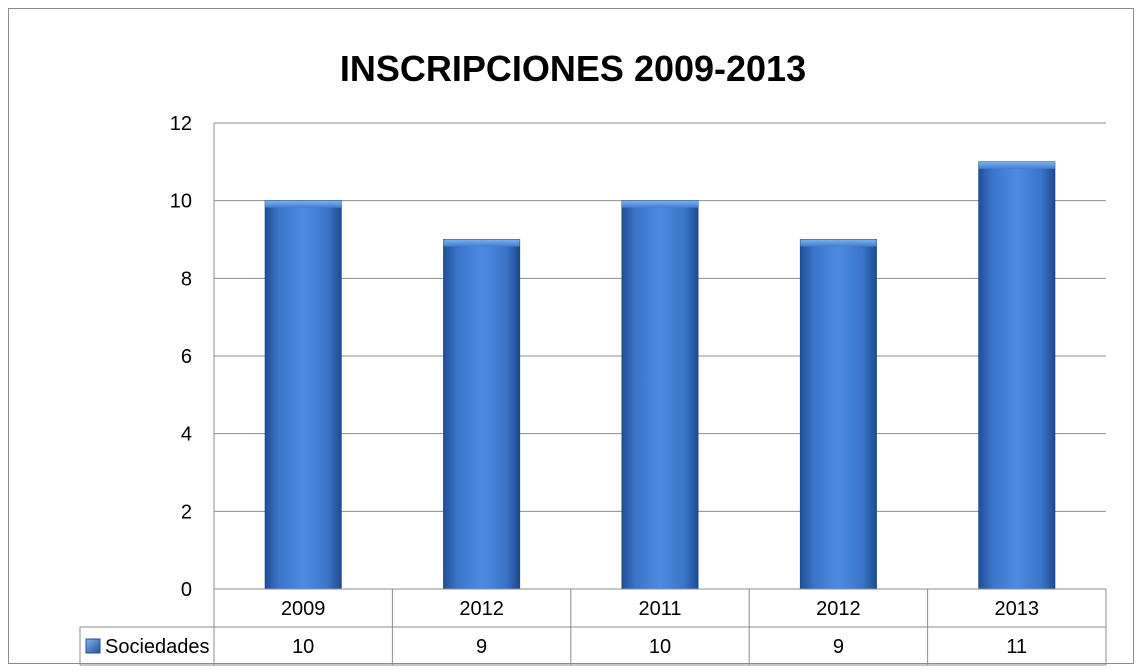 Image resolution: width=1146 pixels, height=672 pixels. Describe the element at coordinates (573, 68) in the screenshot. I see `chart-title: INSCRIPCIONES 2009-2013` at that location.